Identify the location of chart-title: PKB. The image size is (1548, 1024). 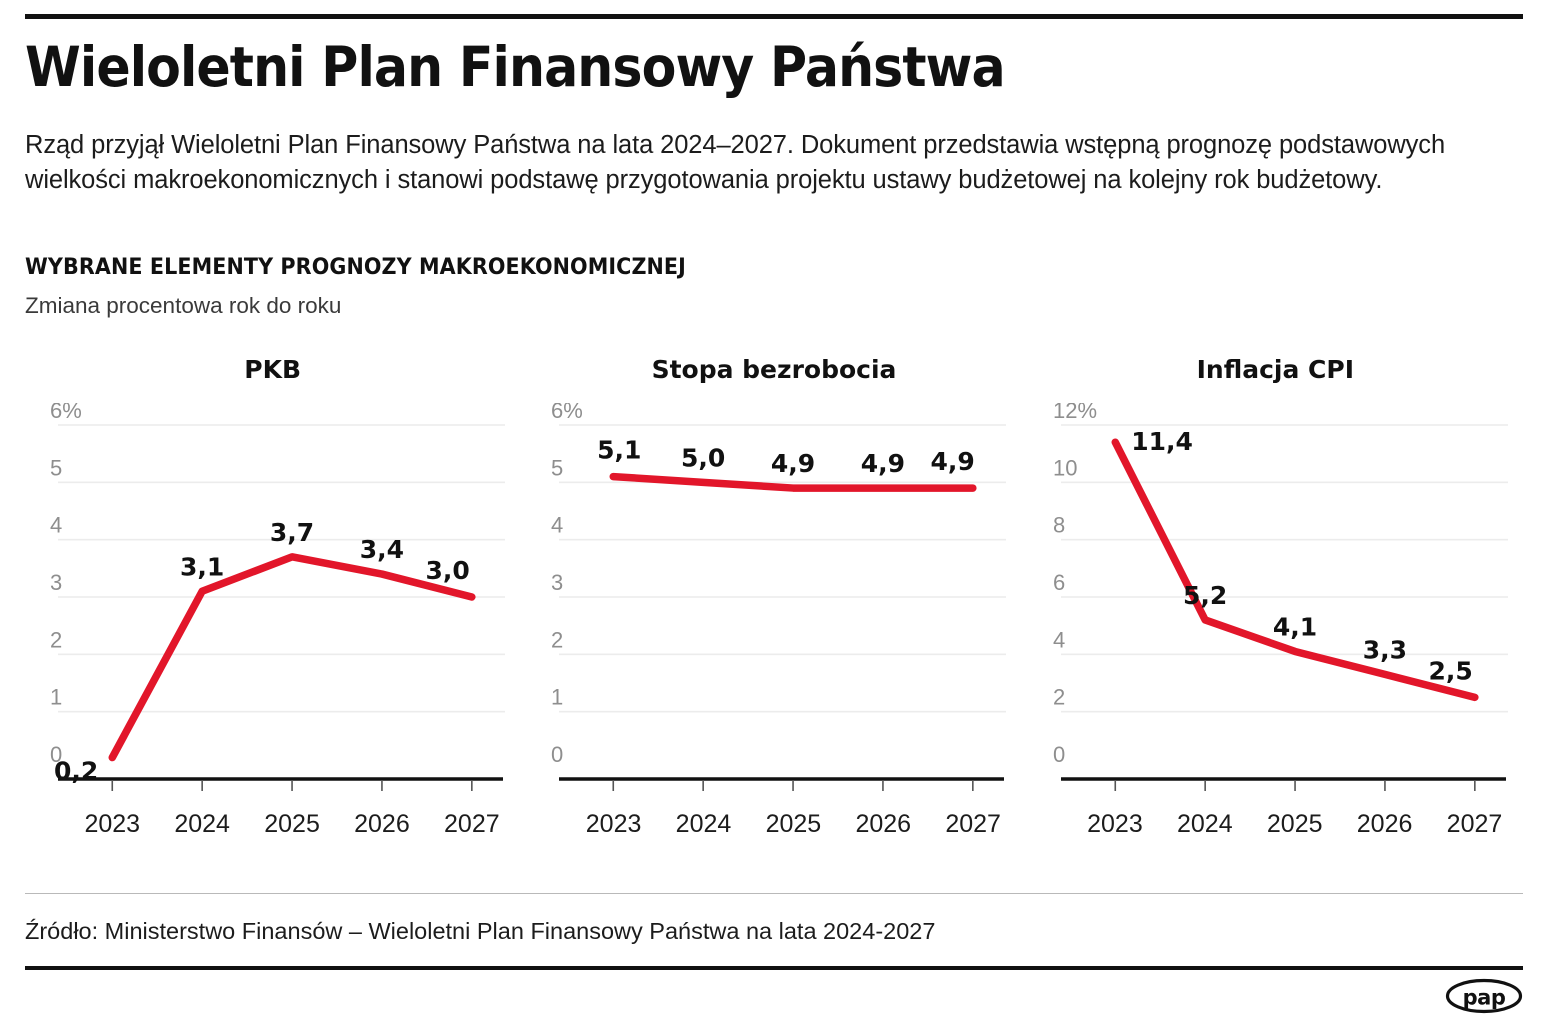
(273, 369).